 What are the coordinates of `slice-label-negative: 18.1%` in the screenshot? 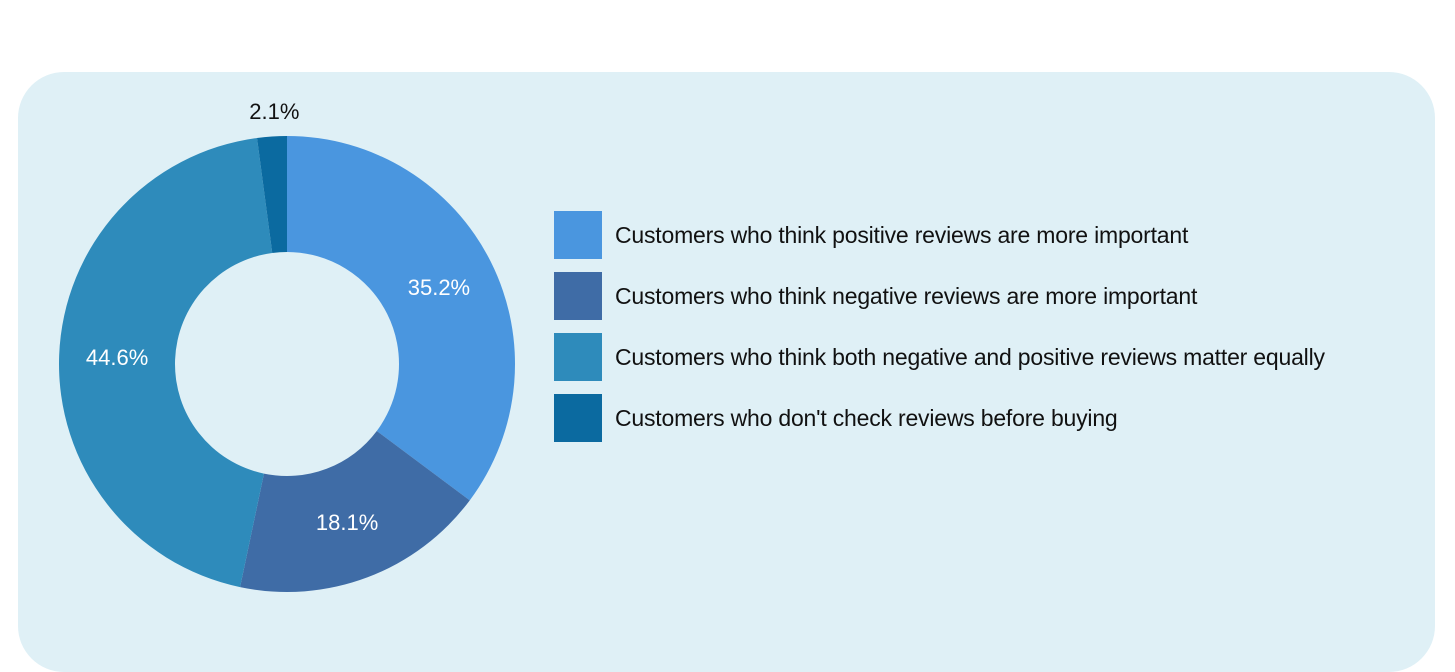 It's located at (347, 523).